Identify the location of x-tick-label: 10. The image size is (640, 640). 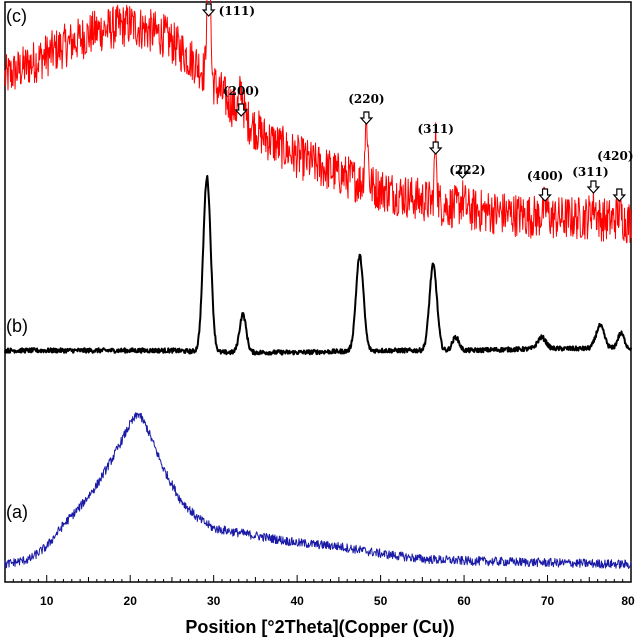
(47, 601).